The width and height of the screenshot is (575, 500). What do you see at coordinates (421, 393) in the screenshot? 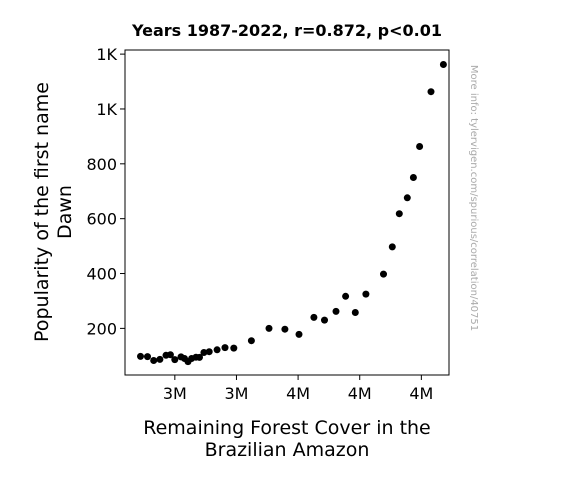
I see `x-tick-label-4: 4M` at bounding box center [421, 393].